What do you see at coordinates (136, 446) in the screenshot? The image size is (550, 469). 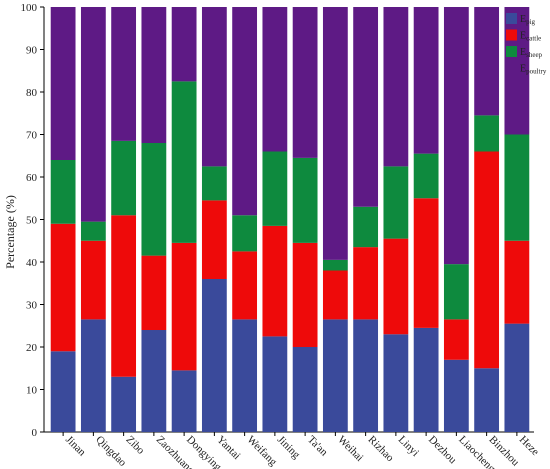 I see `x-tick-label: Zibo` at bounding box center [136, 446].